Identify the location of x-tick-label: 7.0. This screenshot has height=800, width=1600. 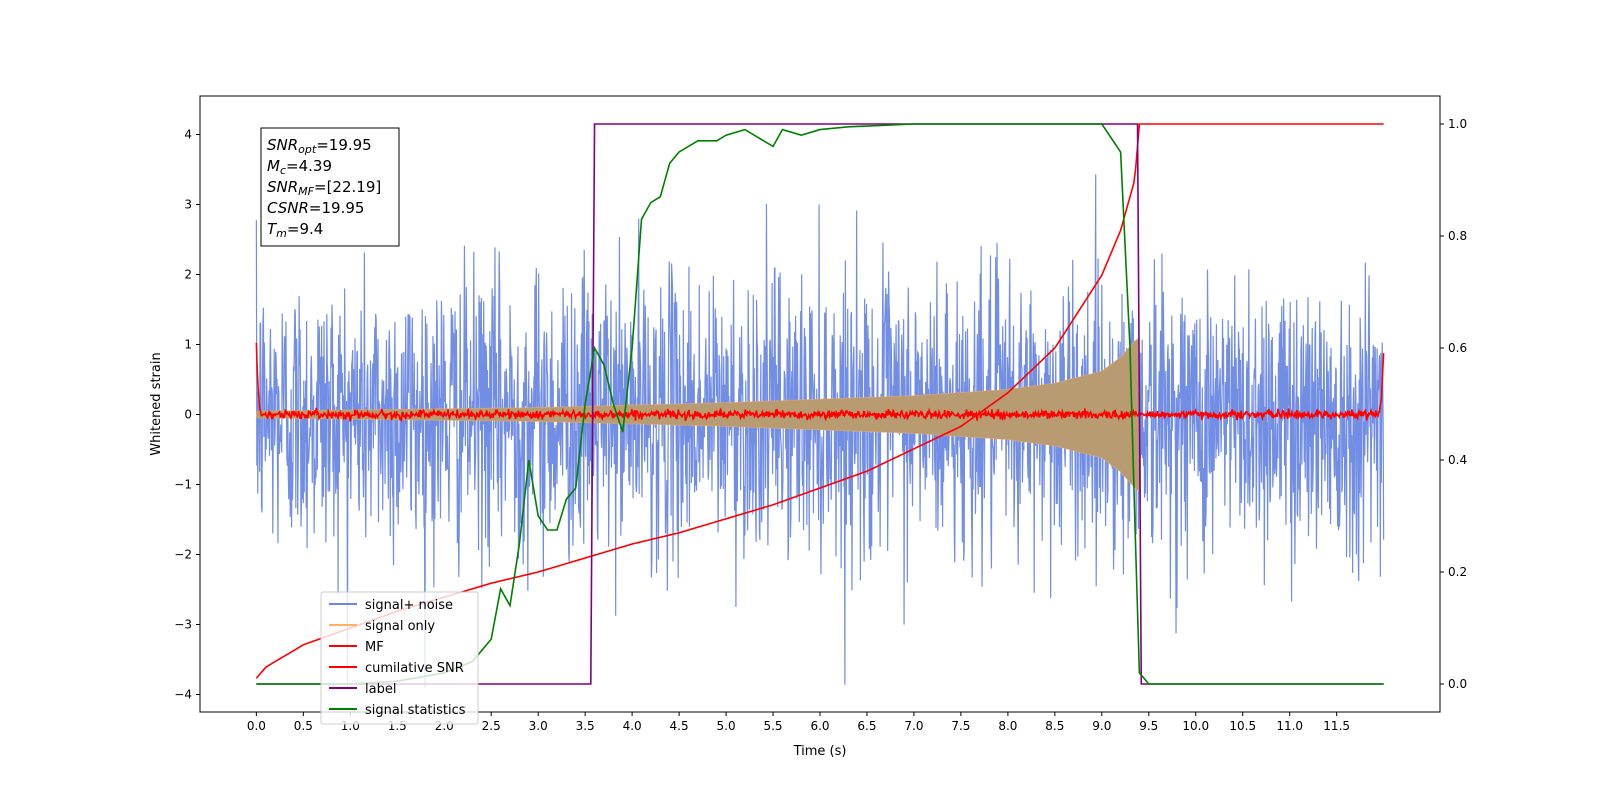
(913, 726).